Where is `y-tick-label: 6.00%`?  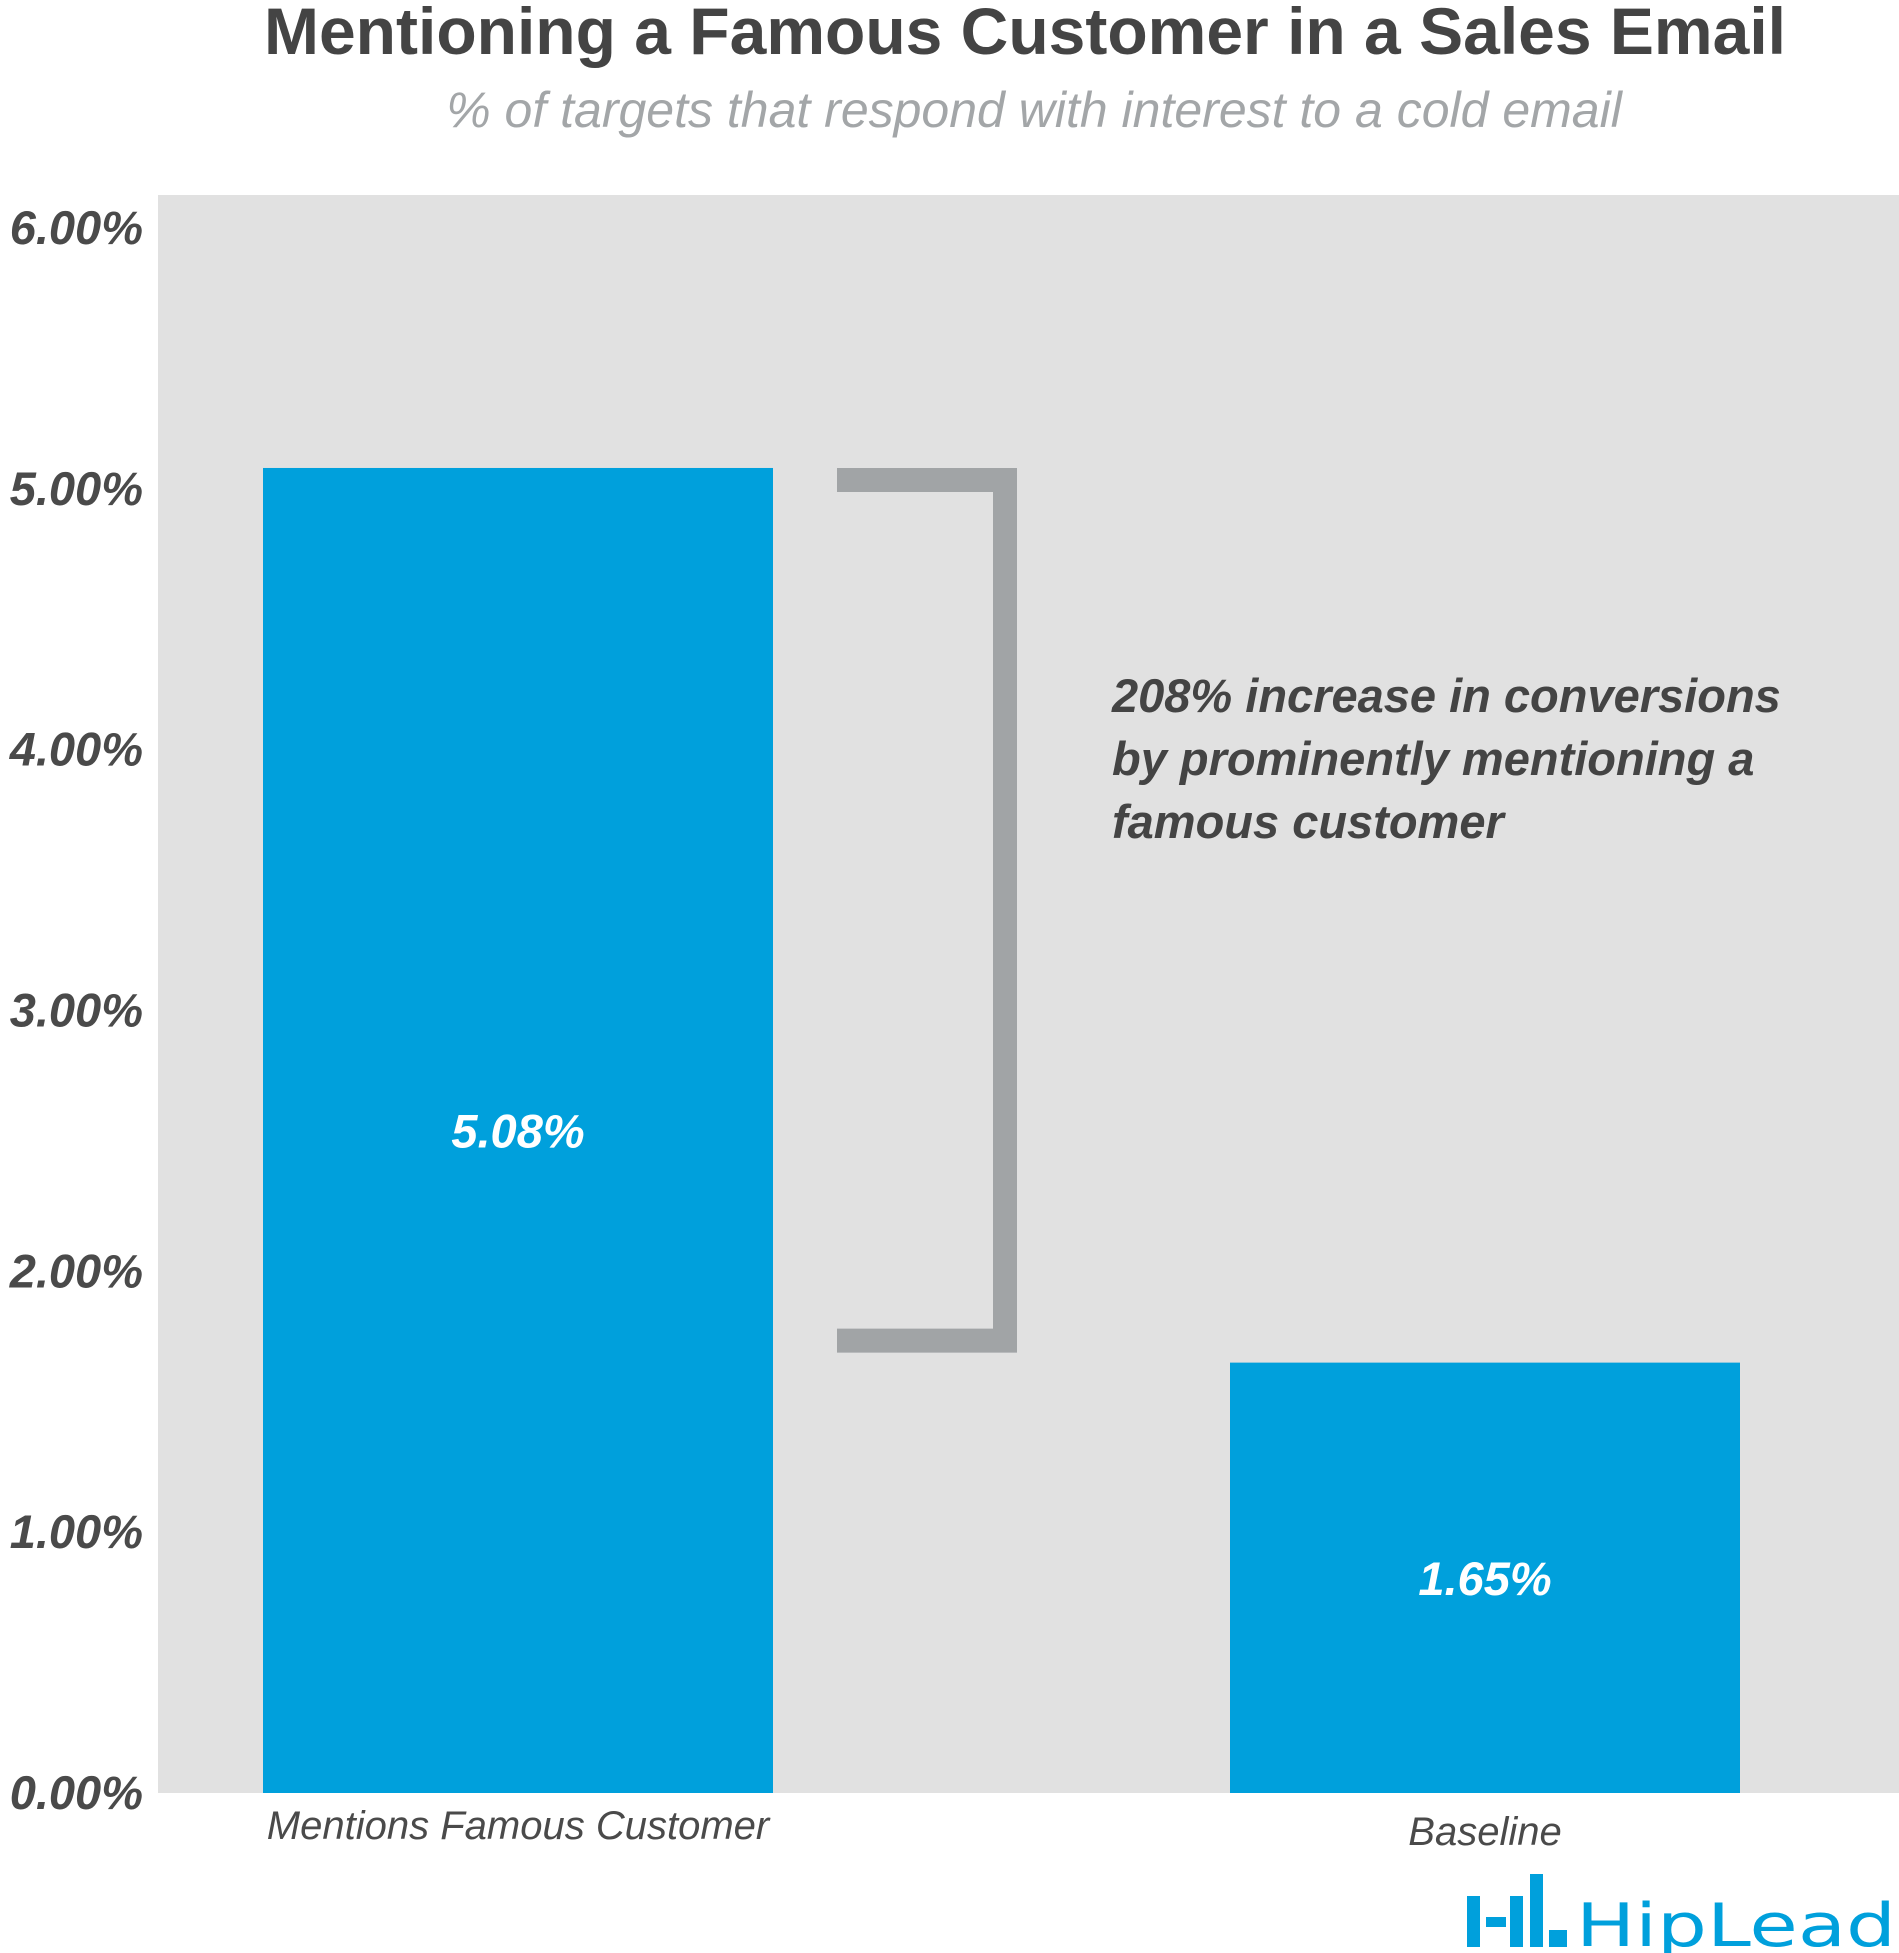
y-tick-label: 6.00% is located at coordinates (76, 227).